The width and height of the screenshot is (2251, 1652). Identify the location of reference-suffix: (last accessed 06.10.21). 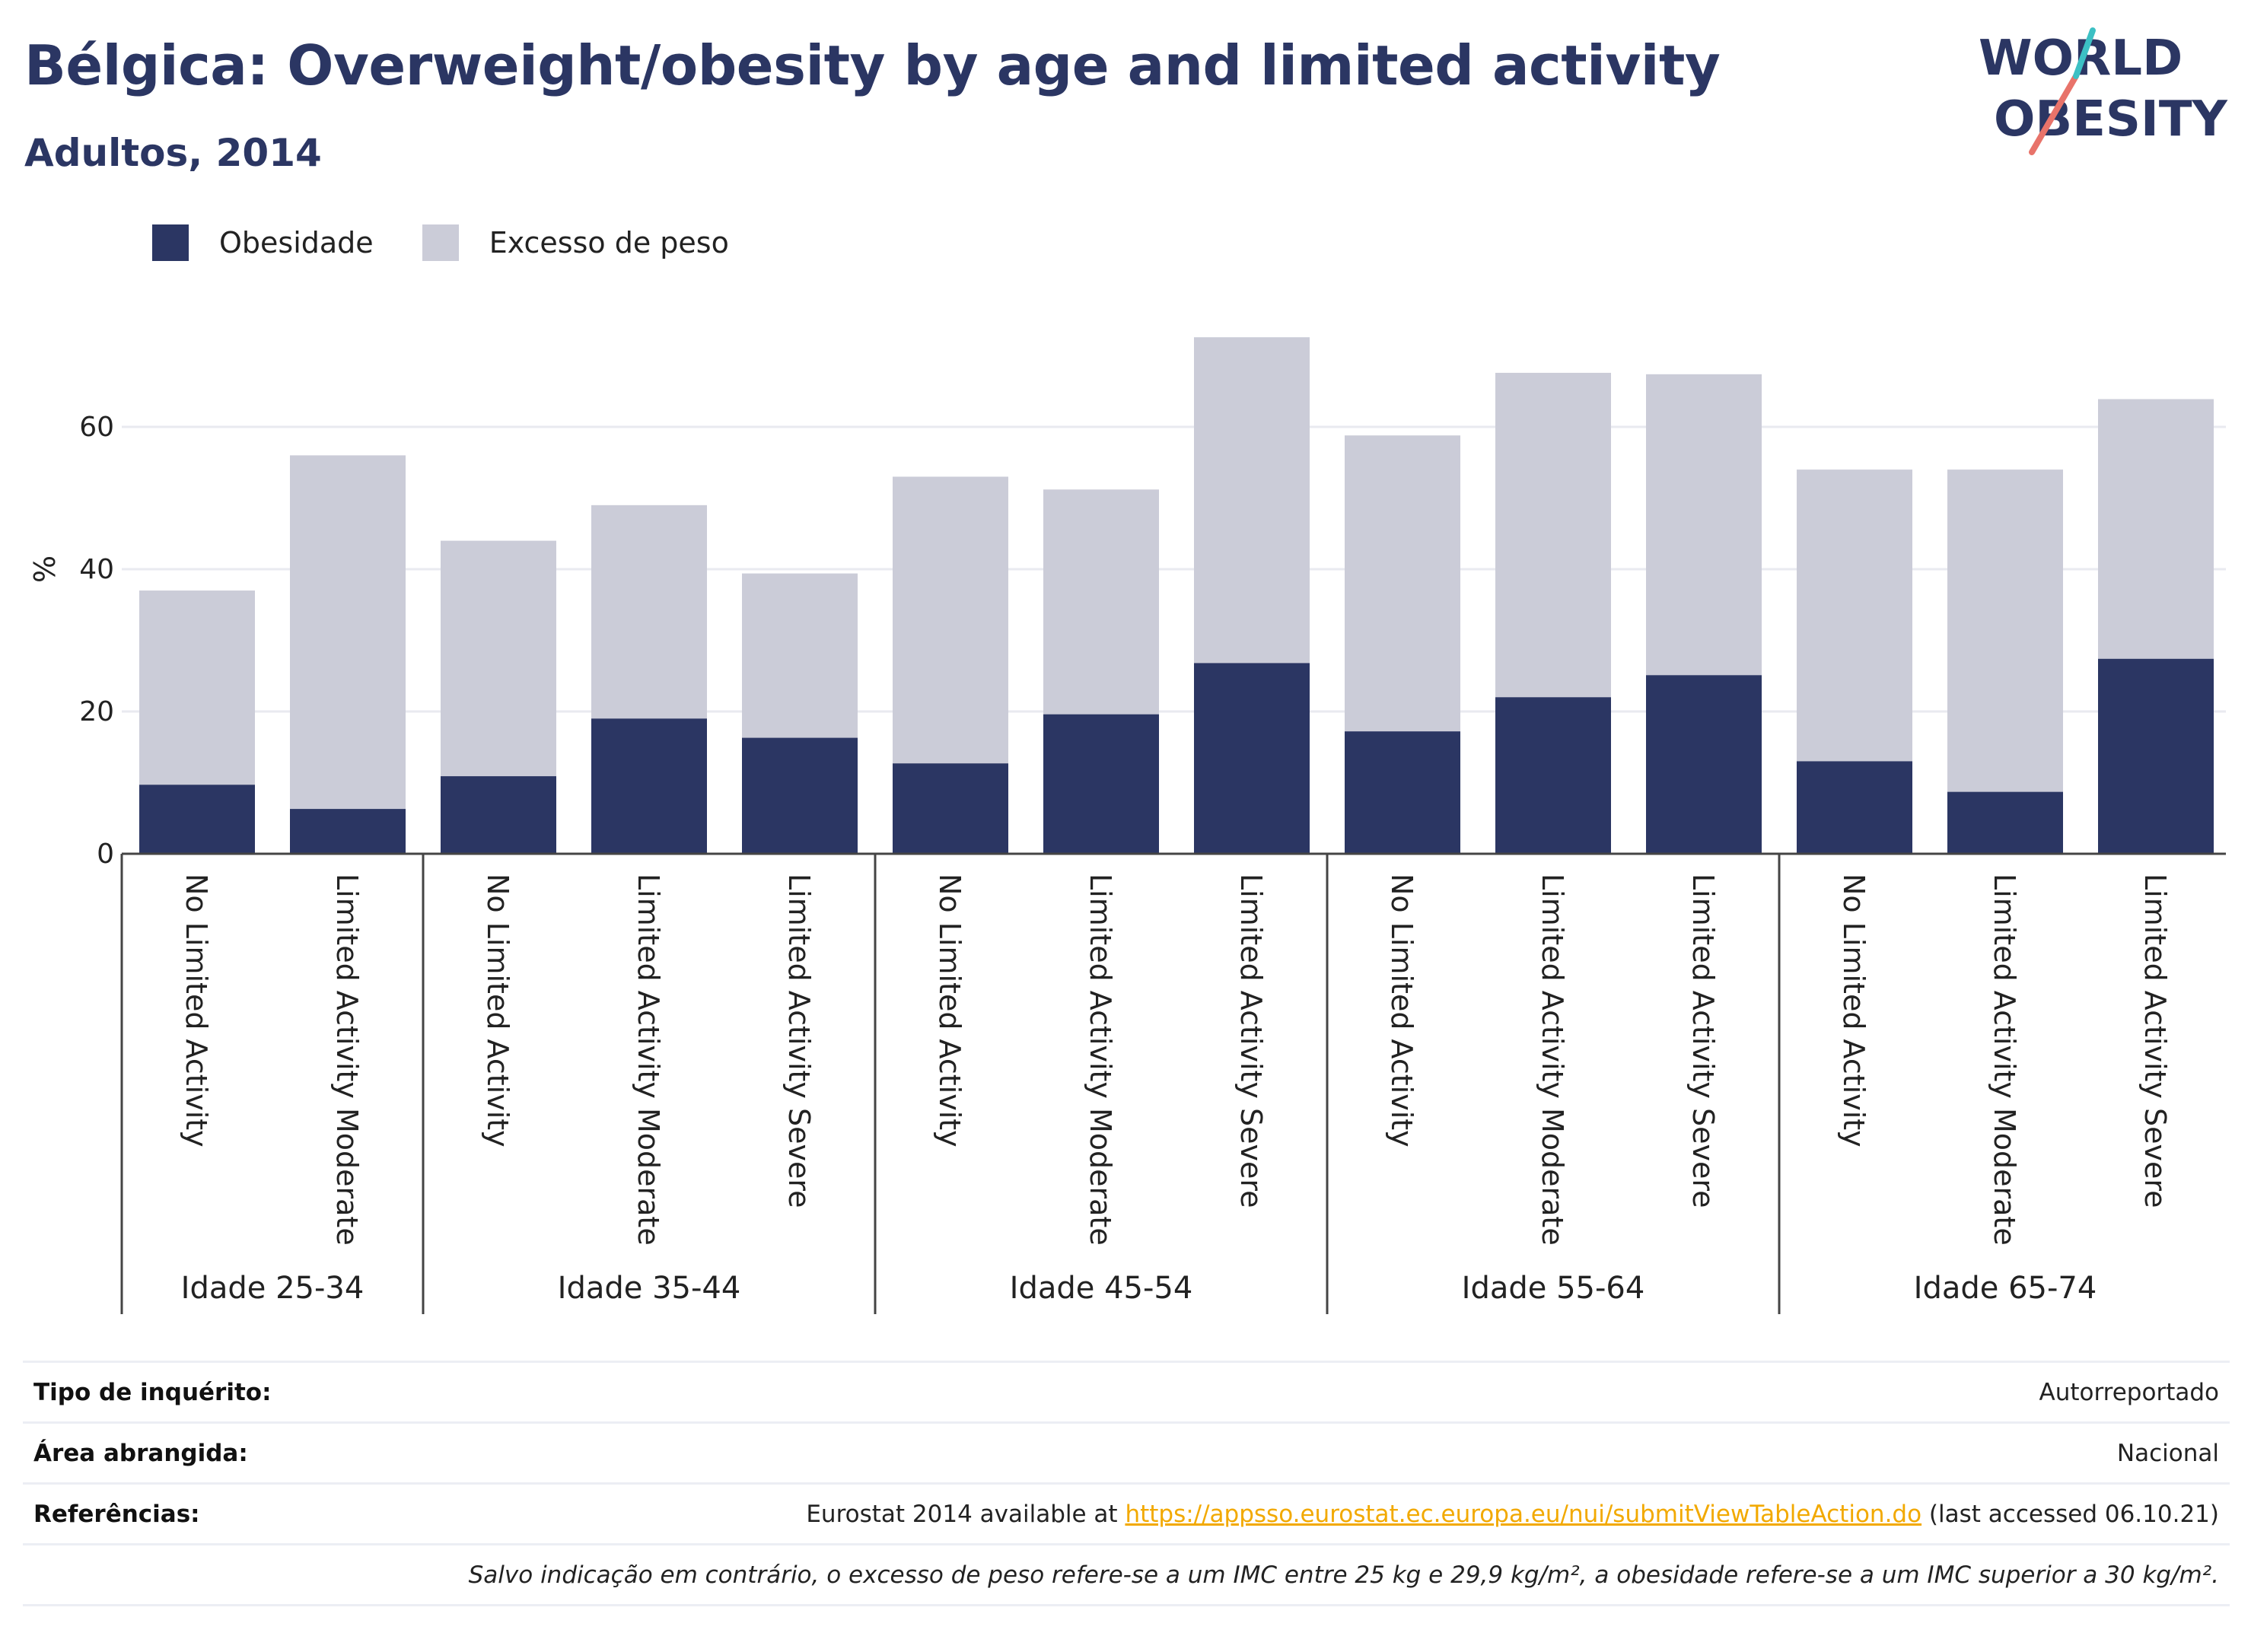
(2070, 1514).